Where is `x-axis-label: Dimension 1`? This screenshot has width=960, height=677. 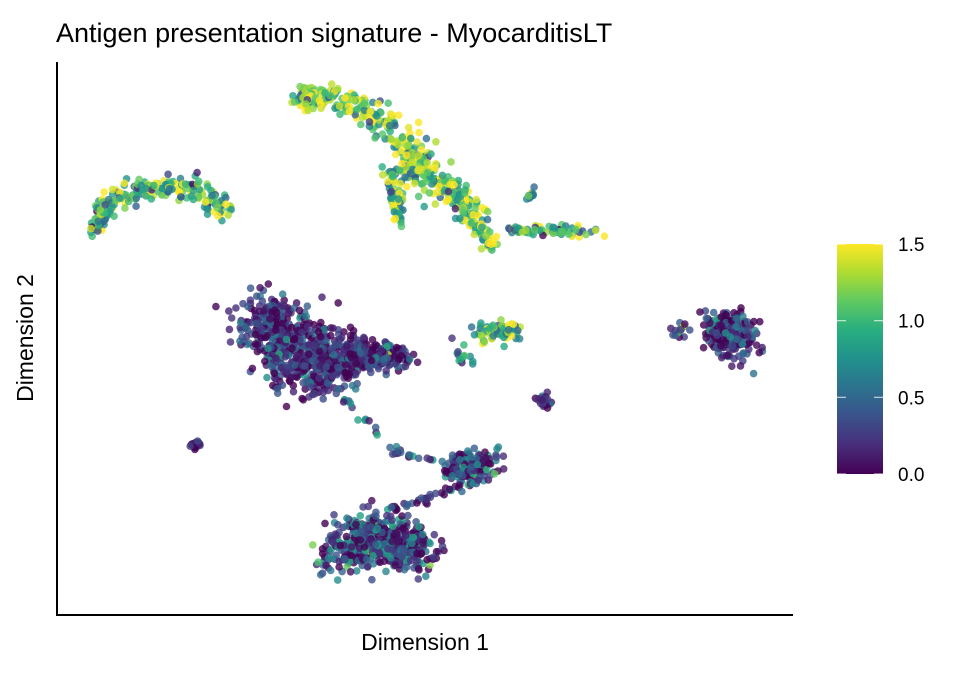
x-axis-label: Dimension 1 is located at coordinates (425, 642).